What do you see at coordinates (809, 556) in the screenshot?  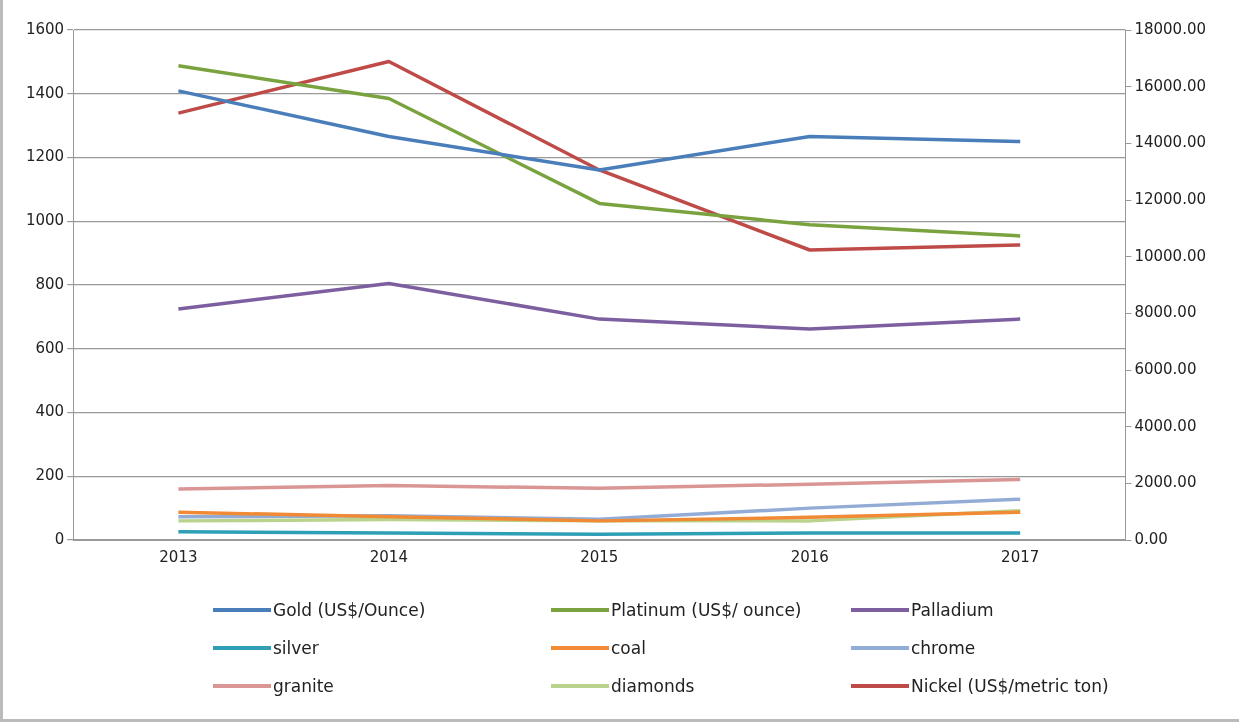 I see `x-tick-label: 2016` at bounding box center [809, 556].